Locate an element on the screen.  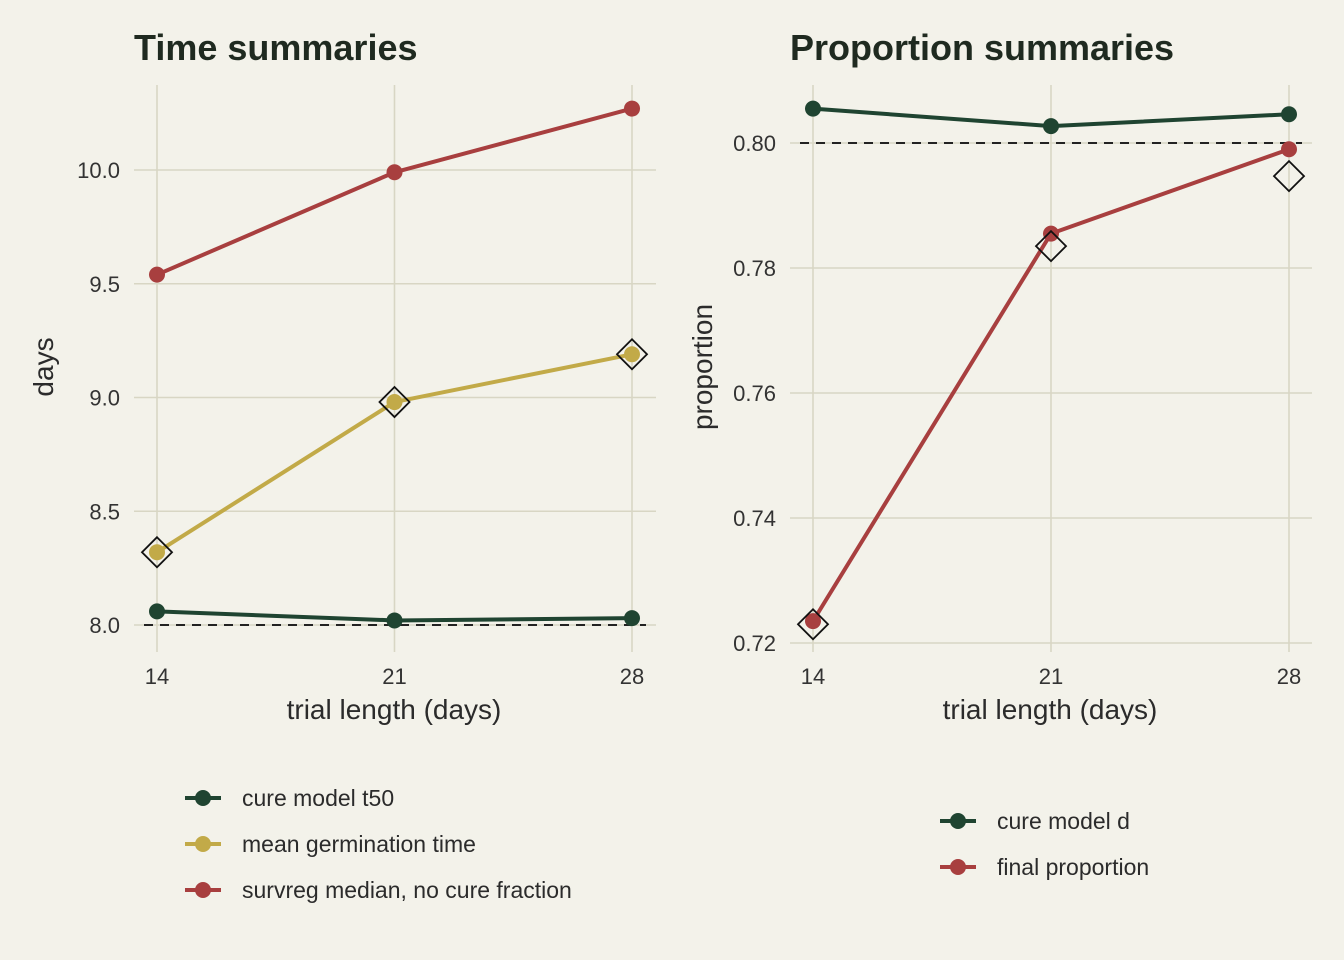
y-tick-label: 9.5 is located at coordinates (104, 284).